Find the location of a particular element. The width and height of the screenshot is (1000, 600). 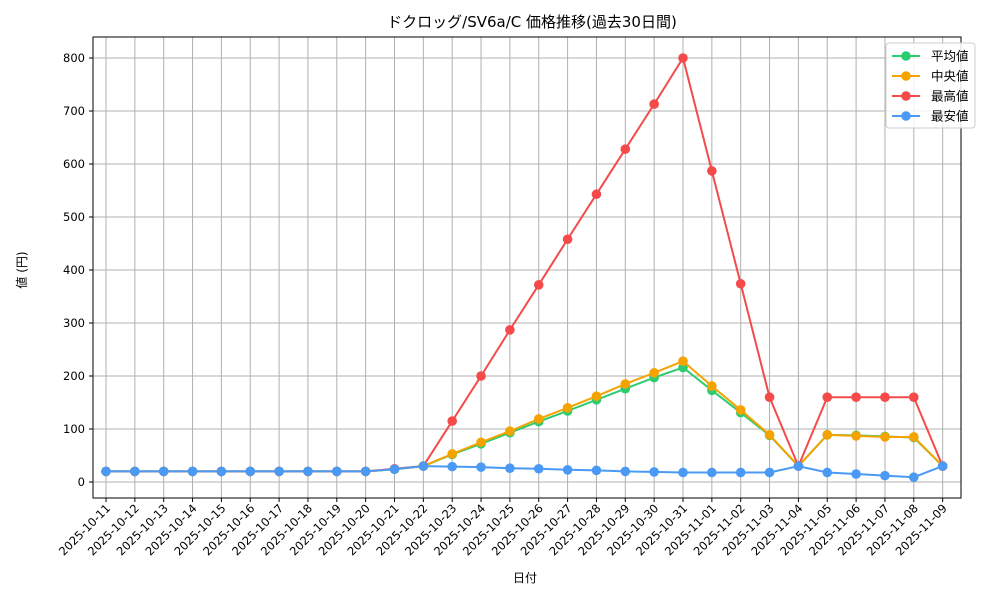

y-axis: 0 100 200 300 400 500 600 700 800 is located at coordinates (78, 270).